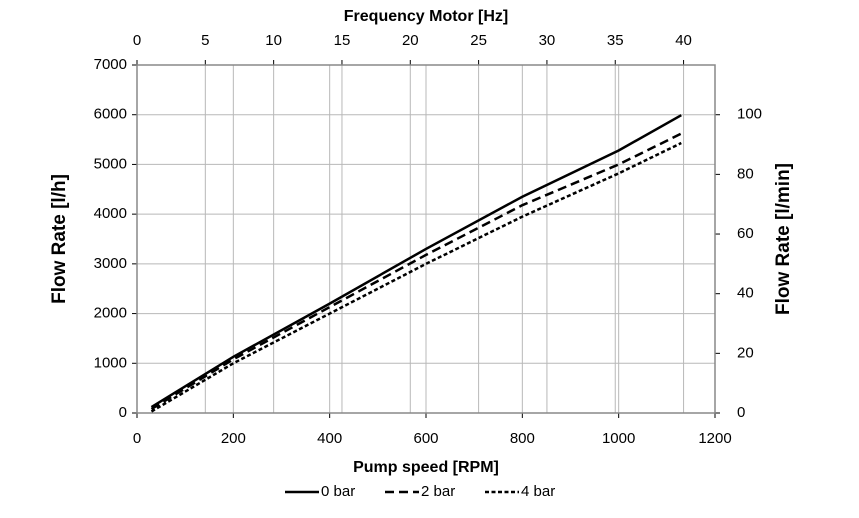 The image size is (859, 518). Describe the element at coordinates (683, 40) in the screenshot. I see `x2-tick-label: 40` at that location.